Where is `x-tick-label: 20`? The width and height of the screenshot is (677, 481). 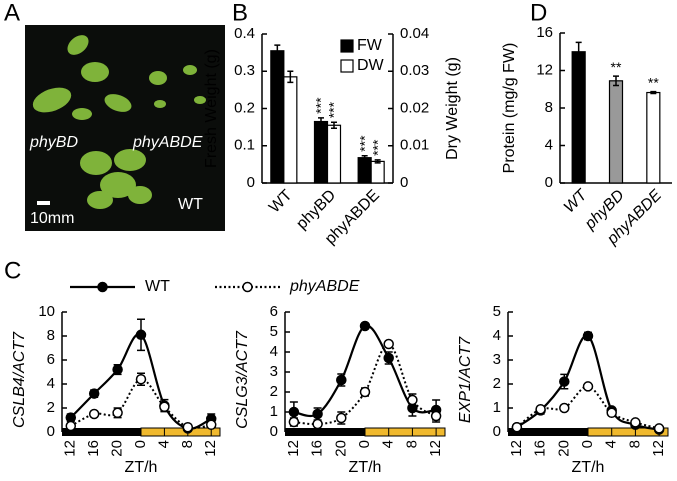 x-tick-label: 20 is located at coordinates (340, 448).